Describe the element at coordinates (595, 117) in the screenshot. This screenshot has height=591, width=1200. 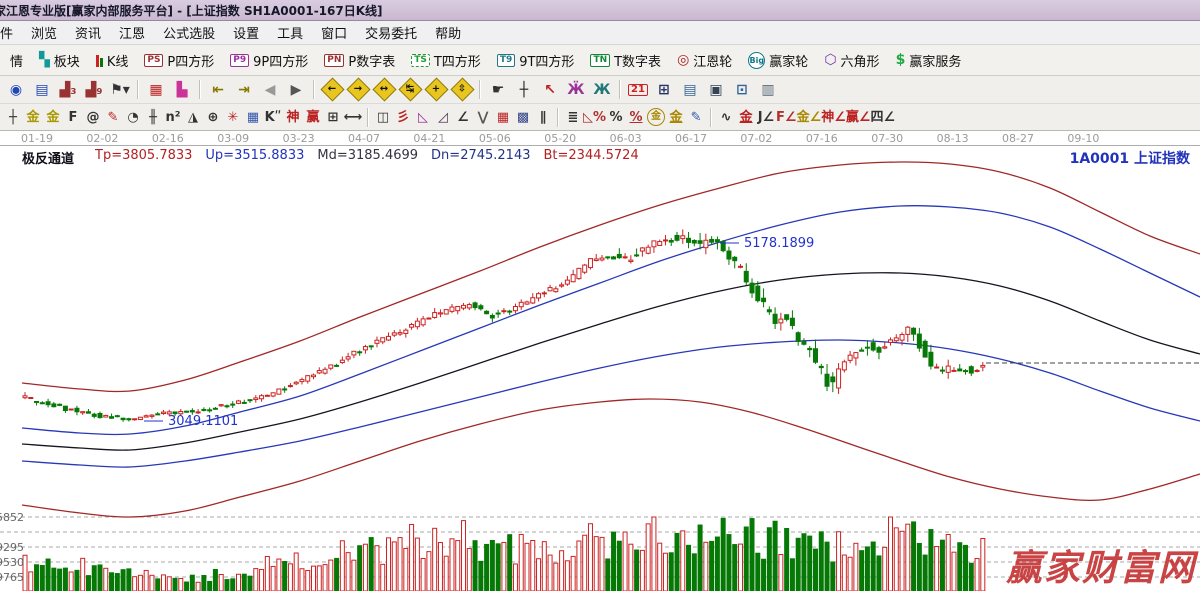
I see `percent-triangle-icon: ◺%` at that location.